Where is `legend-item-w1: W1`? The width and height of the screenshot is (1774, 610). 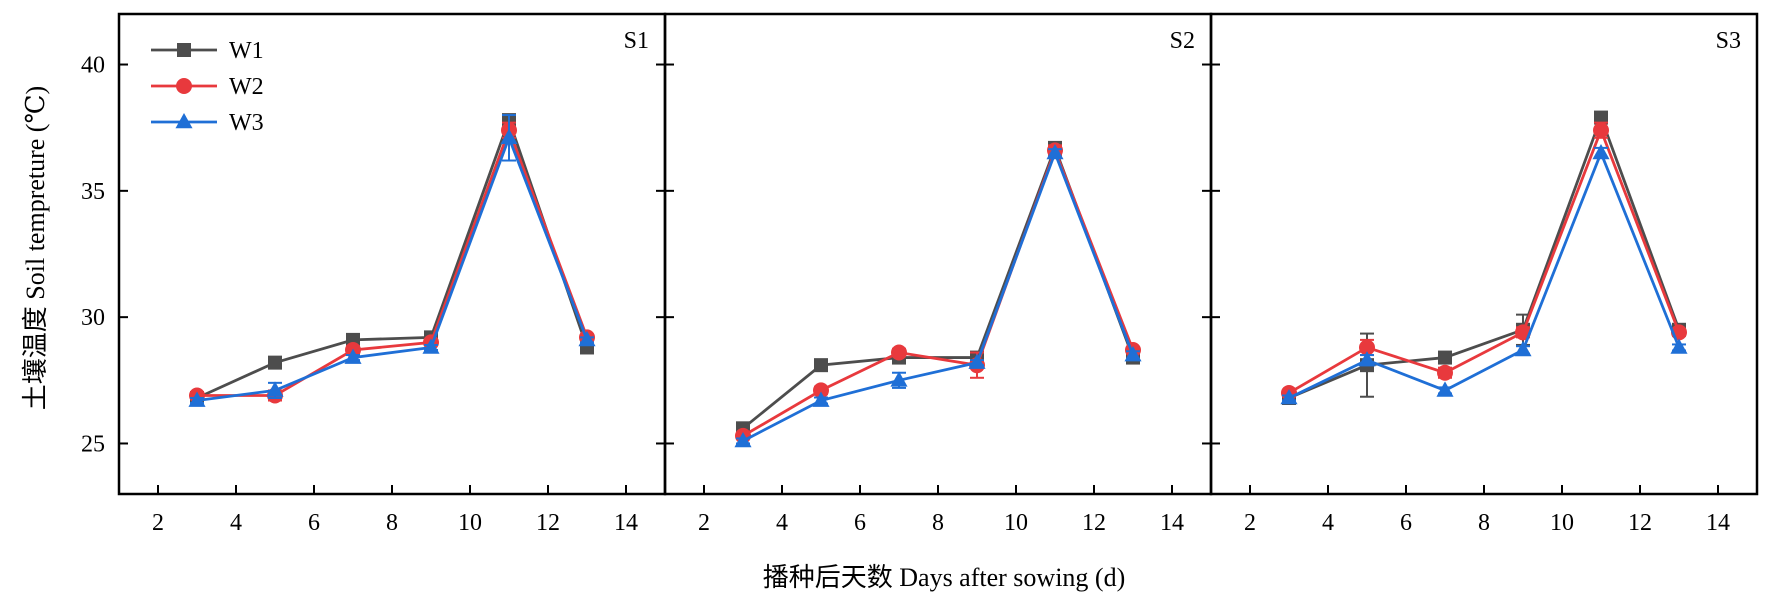 legend-item-w1: W1 is located at coordinates (207, 51).